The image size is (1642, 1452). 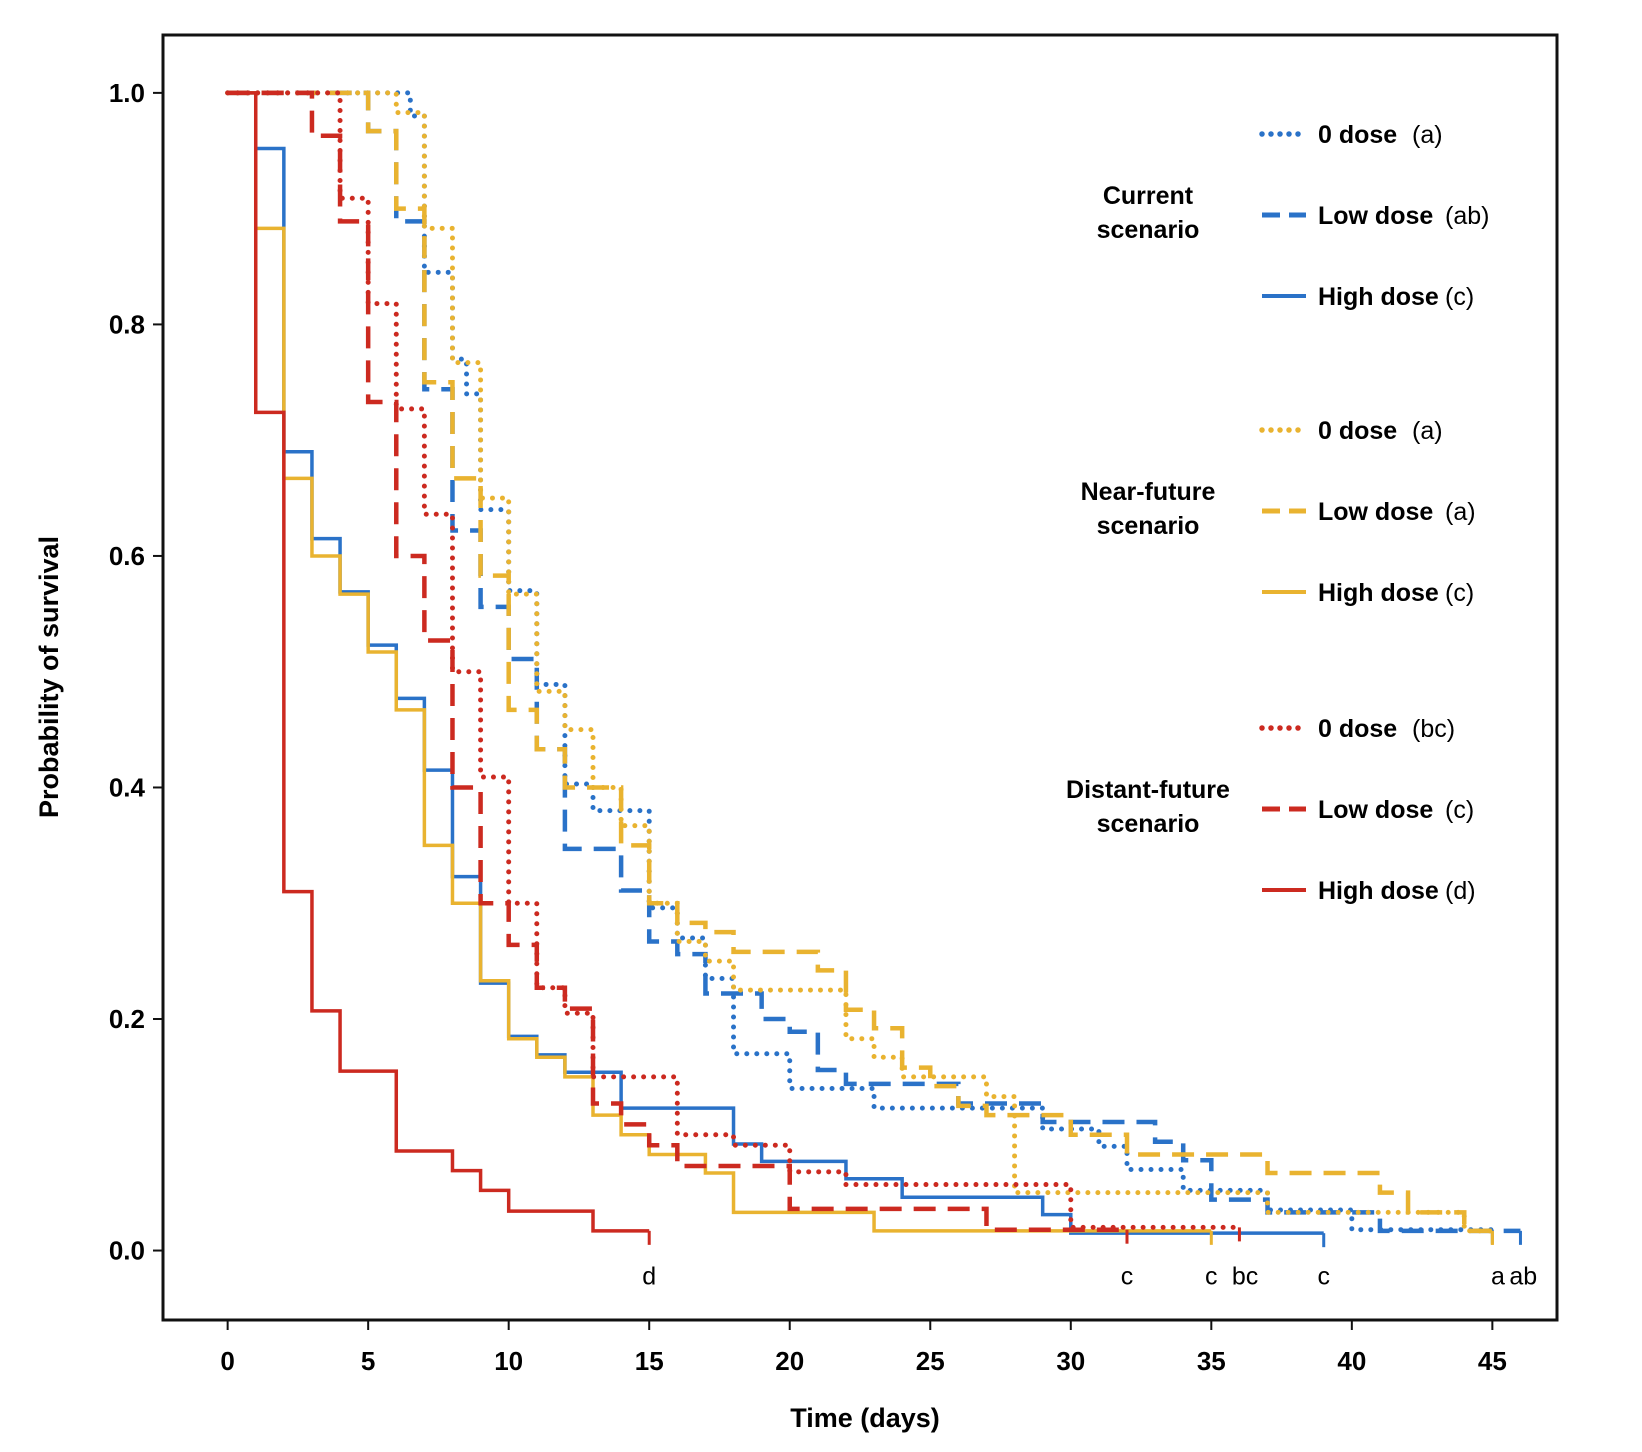 What do you see at coordinates (127, 556) in the screenshot?
I see `y-tick-label: 0.6` at bounding box center [127, 556].